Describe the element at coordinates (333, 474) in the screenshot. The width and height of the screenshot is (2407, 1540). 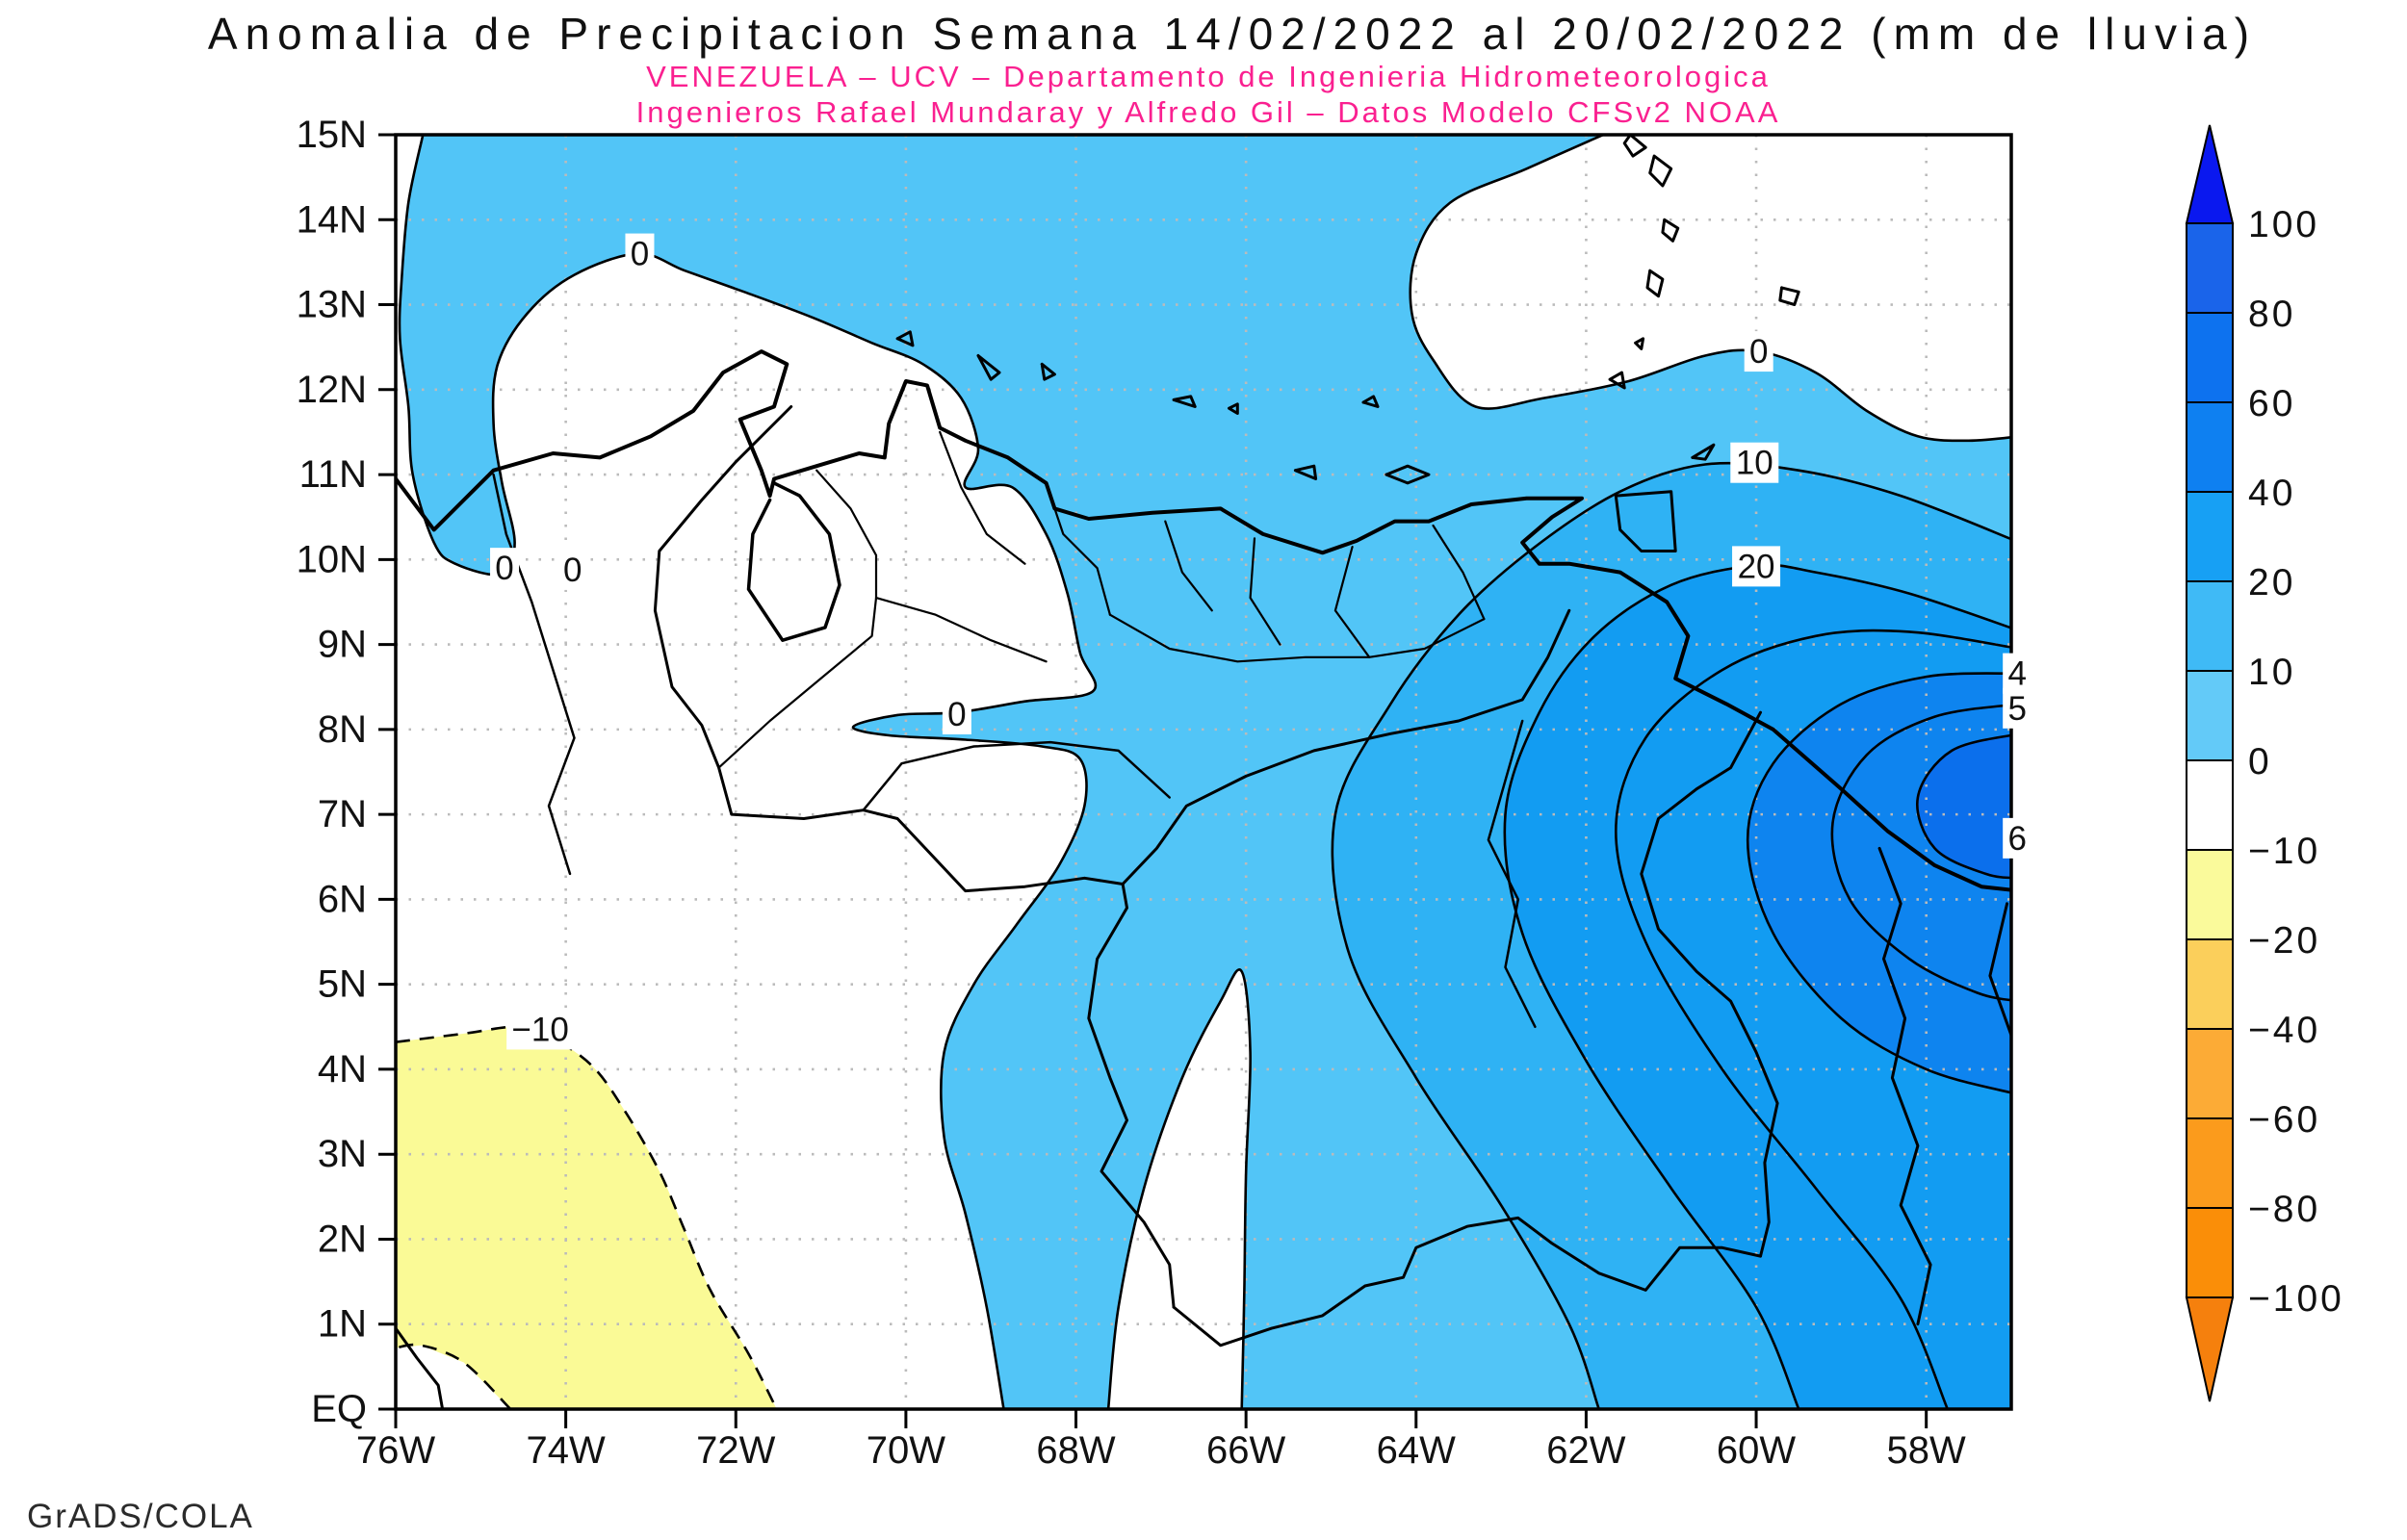
I see `lat-tick-label: 11N` at that location.